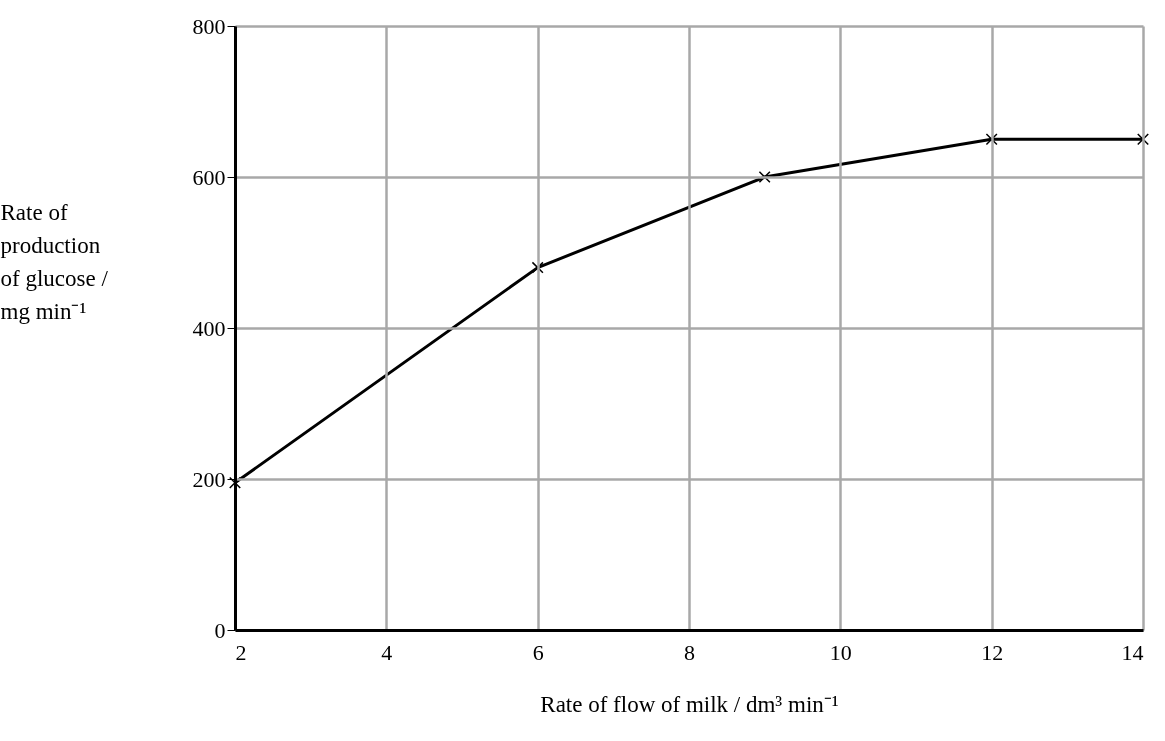 The width and height of the screenshot is (1165, 741). Describe the element at coordinates (54, 261) in the screenshot. I see `y-axis-title: Rate of production of glucose / mg min⁻¹` at that location.